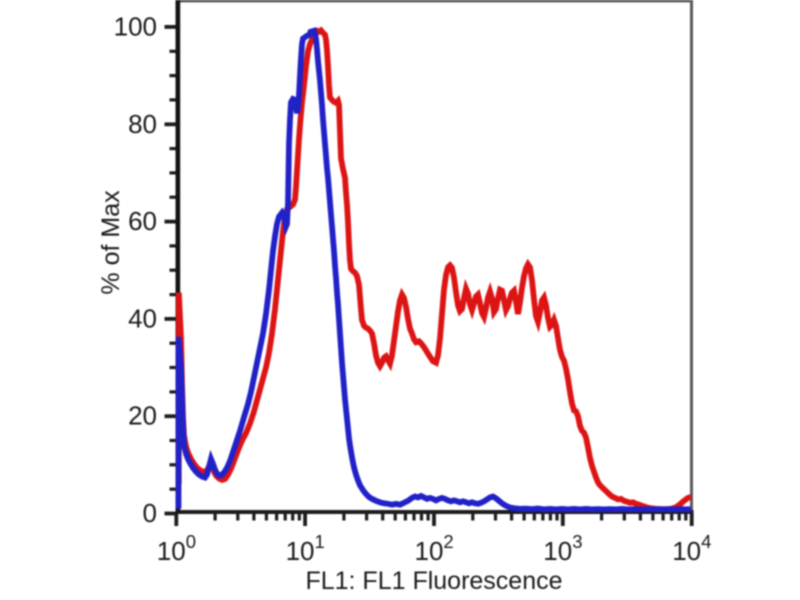 The width and height of the screenshot is (800, 600). Describe the element at coordinates (142, 124) in the screenshot. I see `svg-text: 80` at that location.